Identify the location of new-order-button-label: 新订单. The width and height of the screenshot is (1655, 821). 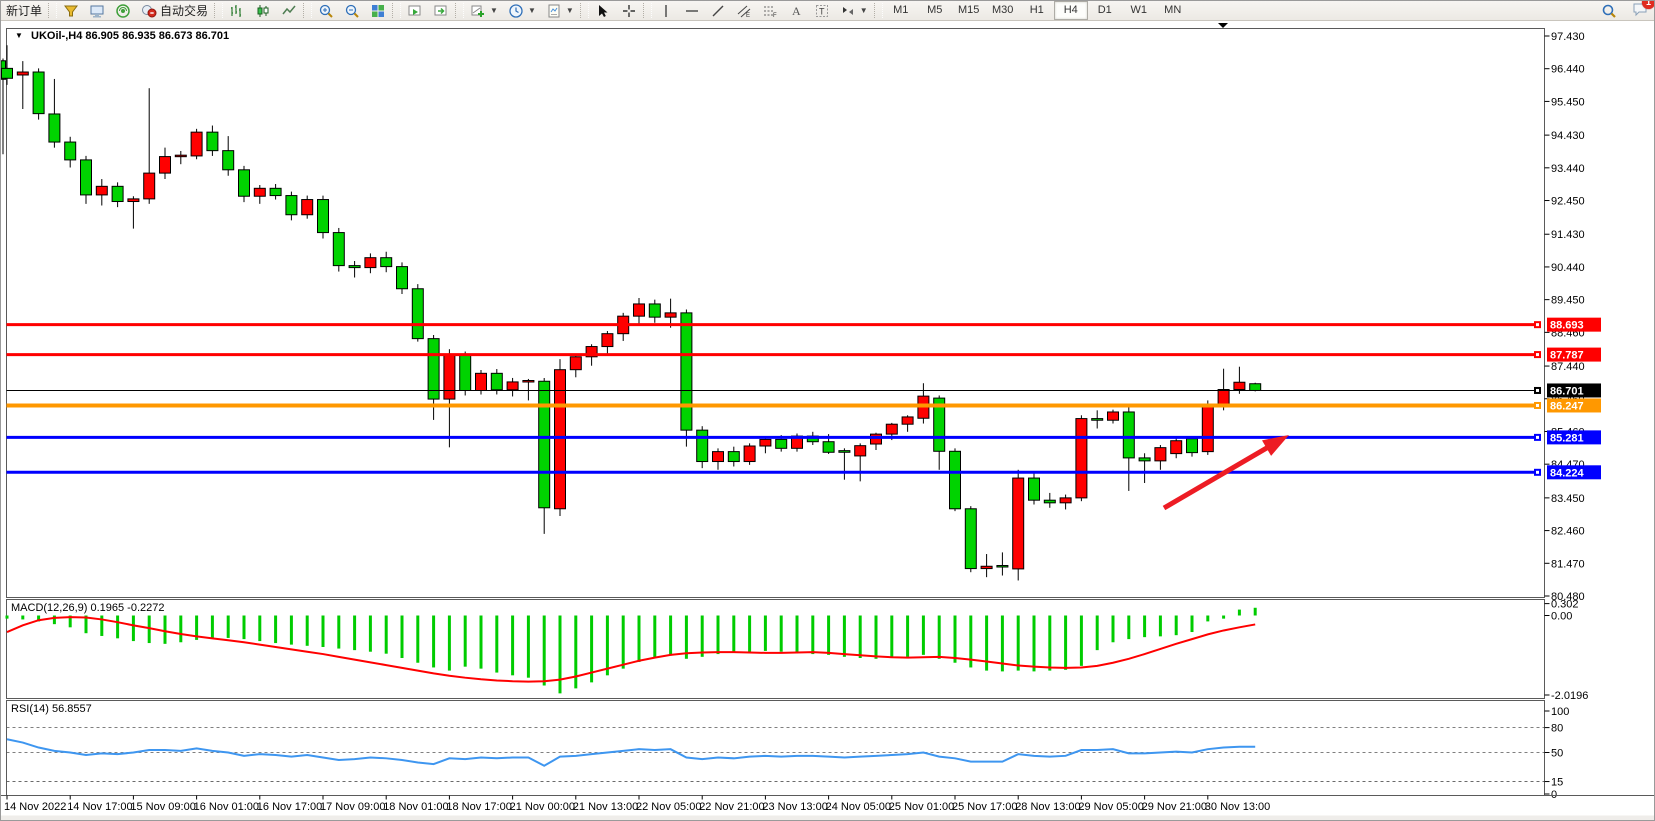
(24, 11).